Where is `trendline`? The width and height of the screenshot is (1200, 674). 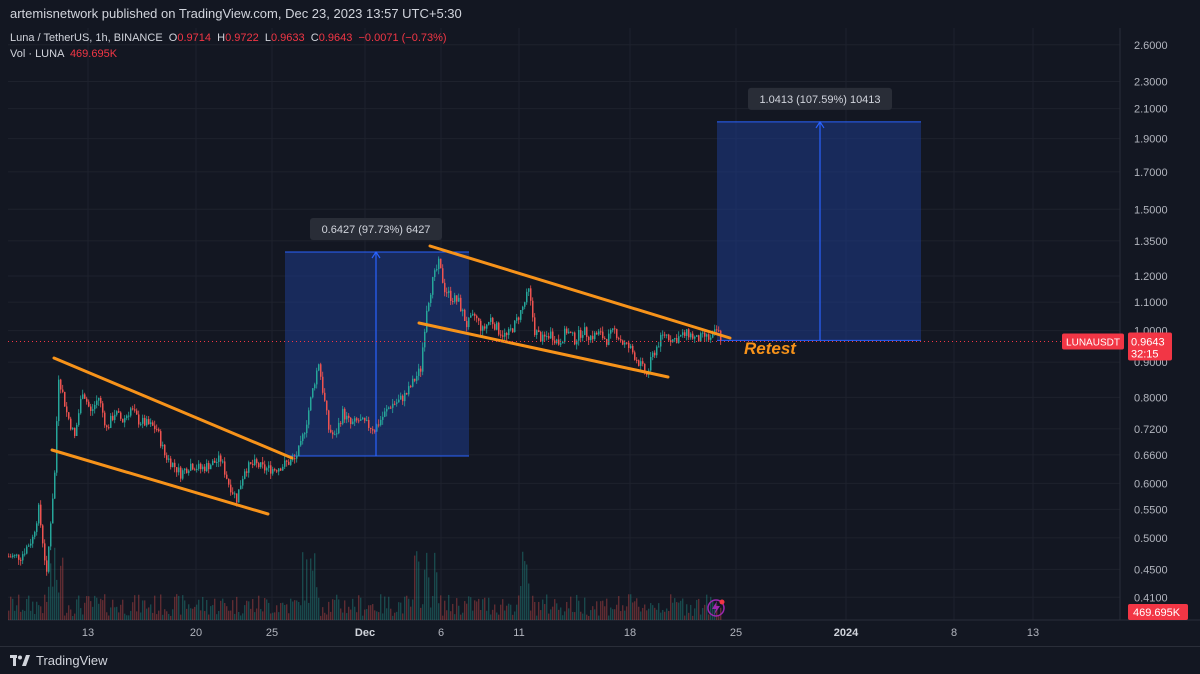
trendline is located at coordinates (580, 292).